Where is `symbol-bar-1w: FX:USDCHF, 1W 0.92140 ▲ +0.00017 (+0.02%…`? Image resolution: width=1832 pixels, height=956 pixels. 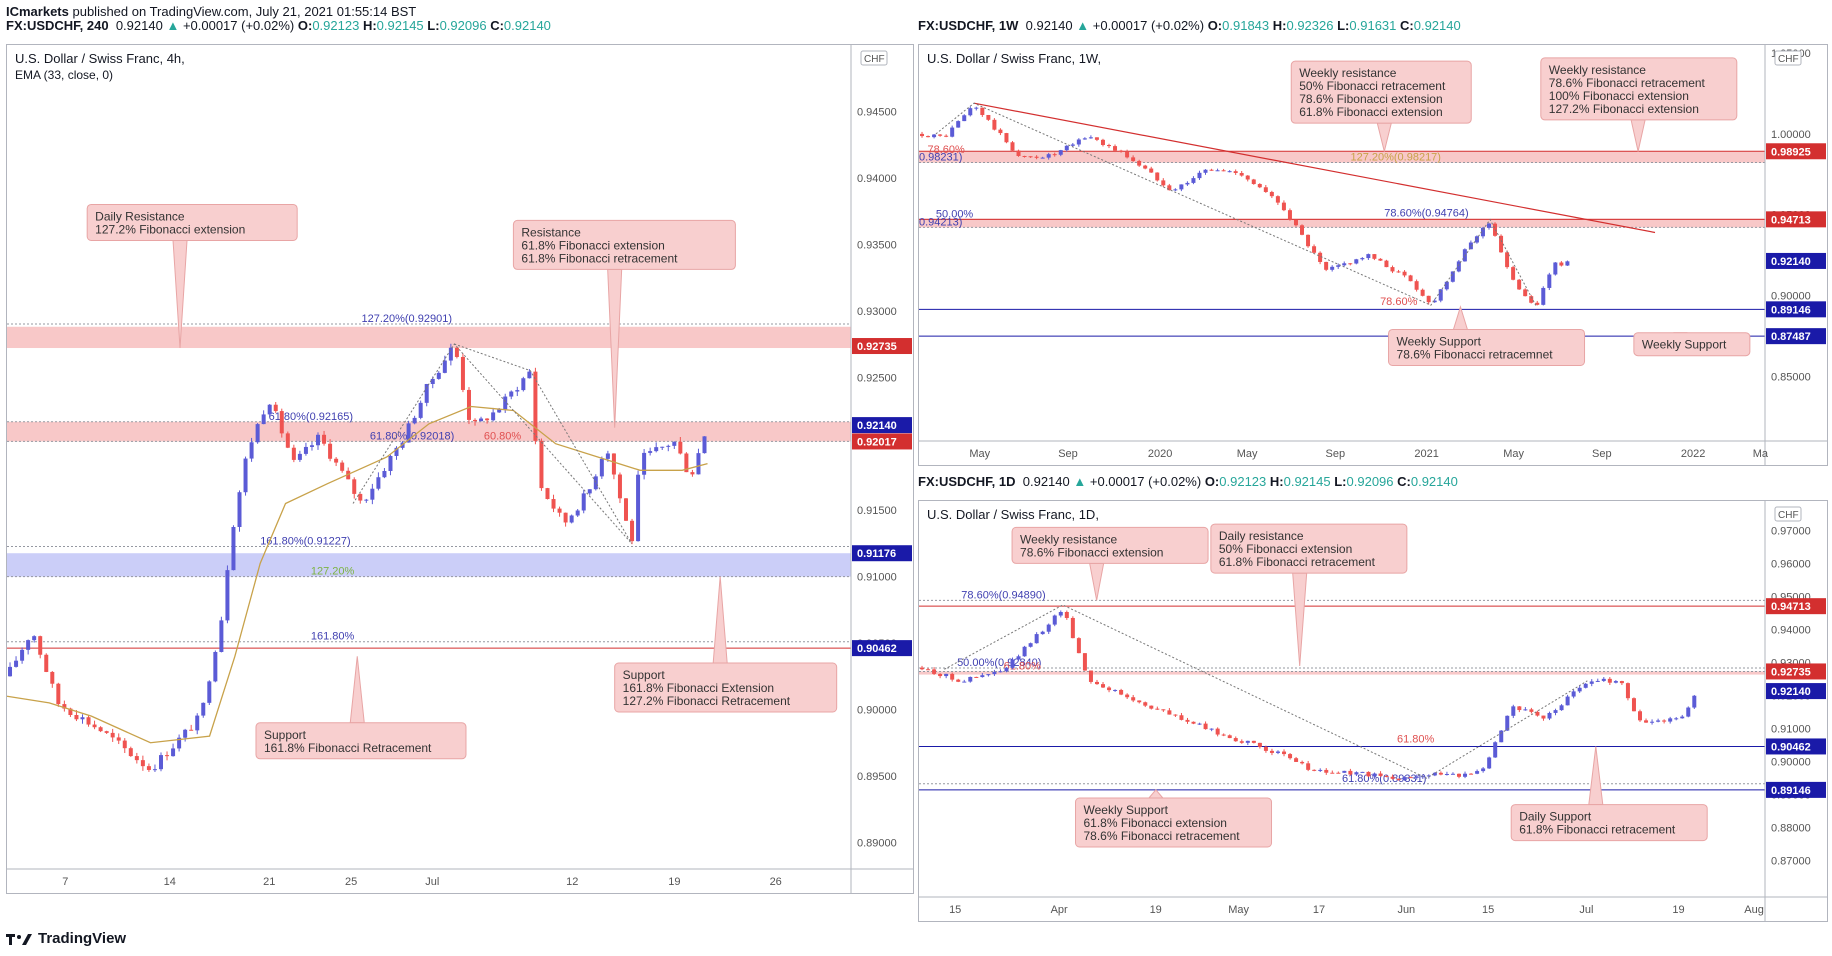 symbol-bar-1w: FX:USDCHF, 1W 0.92140 ▲ +0.00017 (+0.02%… is located at coordinates (1189, 25).